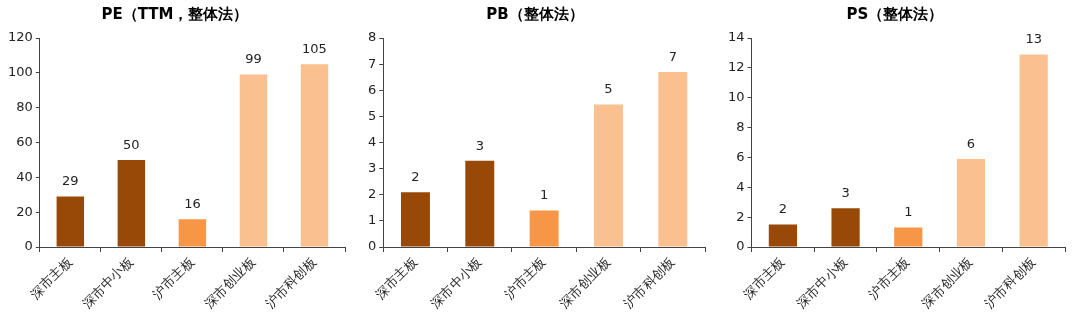 The width and height of the screenshot is (1080, 315). Describe the element at coordinates (736, 37) in the screenshot. I see `y-tick-label: 14` at that location.